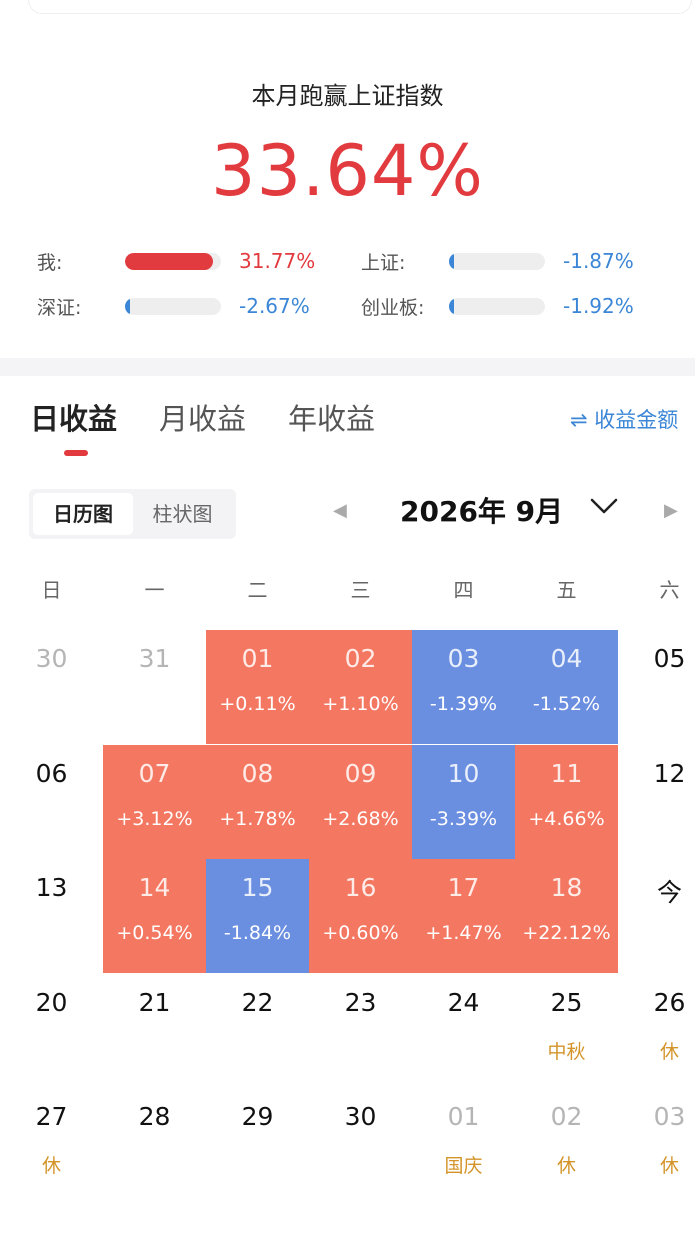 The height and width of the screenshot is (1244, 695). I want to click on summary-value: 33.64%, so click(347, 171).